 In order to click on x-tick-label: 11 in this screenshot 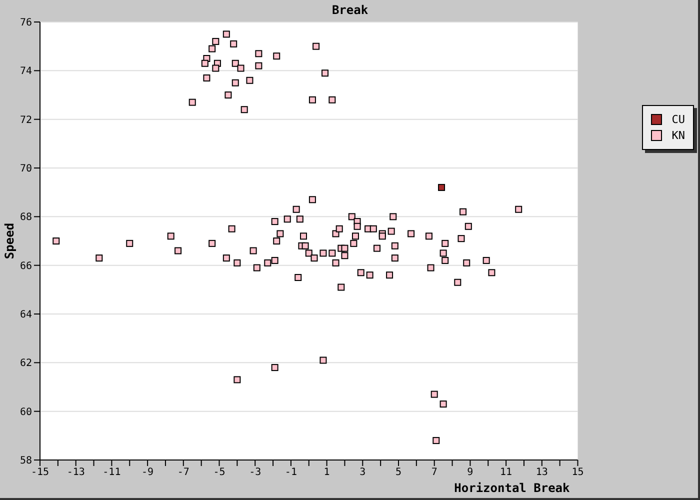, I will do `click(506, 472)`.